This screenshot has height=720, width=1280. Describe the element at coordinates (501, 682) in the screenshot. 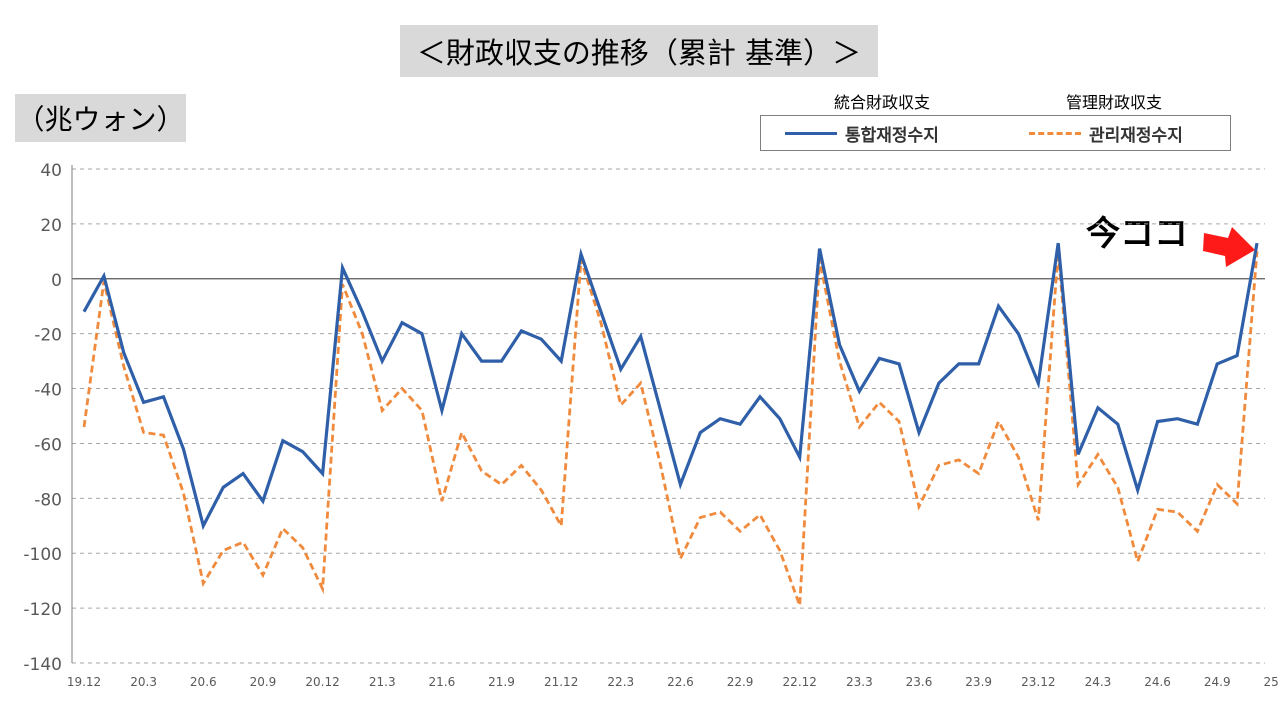

I see `x-tick-label: 21.9` at that location.